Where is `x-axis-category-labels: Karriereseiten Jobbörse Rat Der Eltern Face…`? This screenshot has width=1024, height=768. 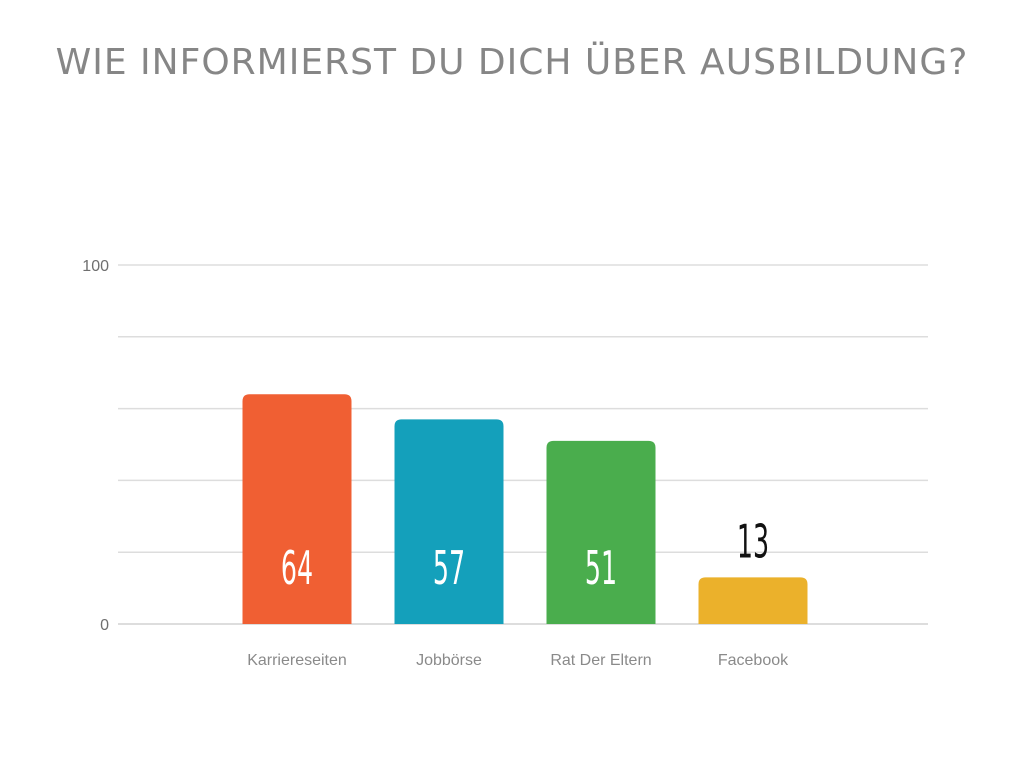 x-axis-category-labels: Karriereseiten Jobbörse Rat Der Eltern Face… is located at coordinates (518, 660).